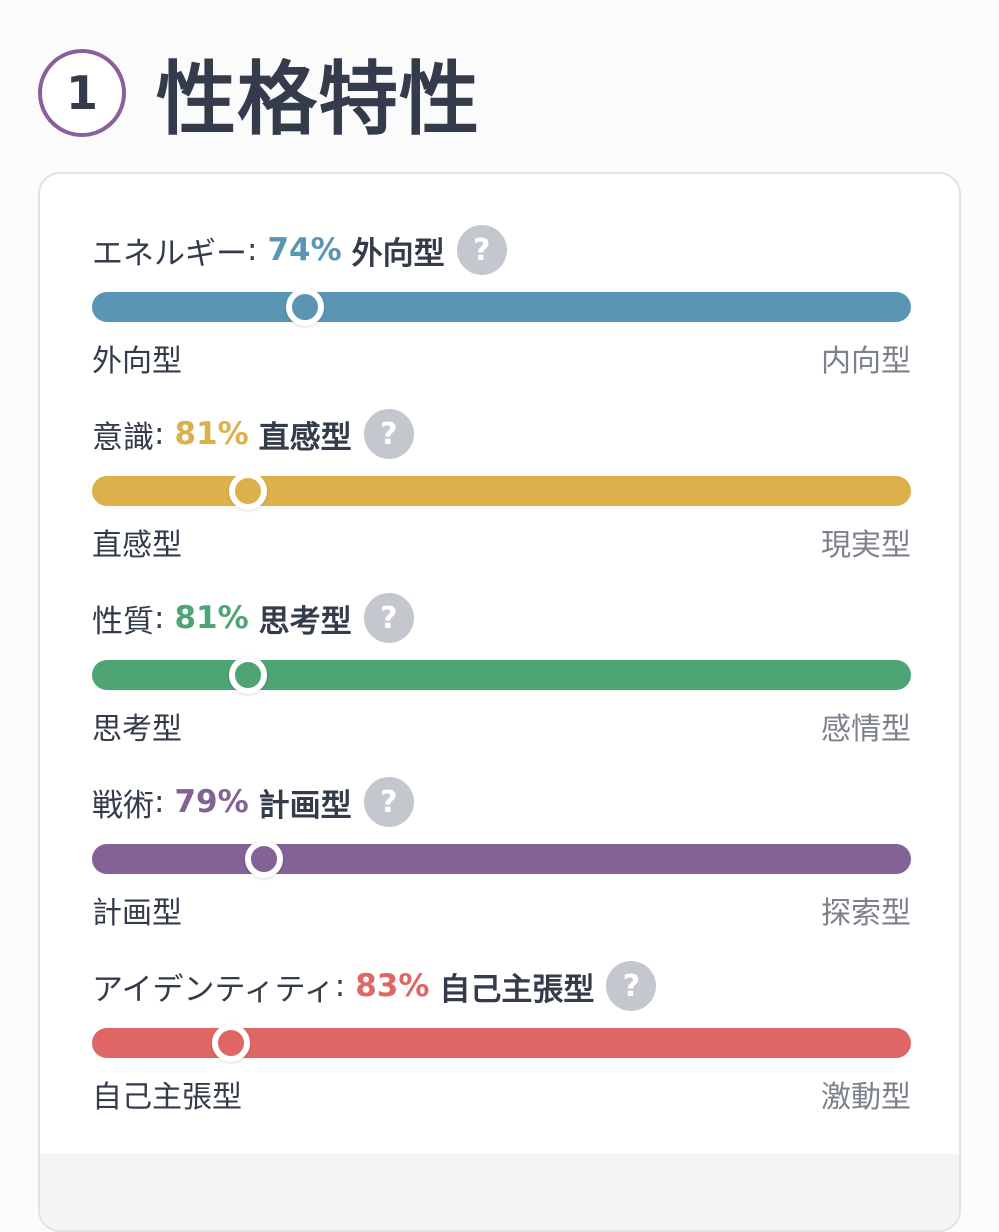 This screenshot has width=999, height=1232. What do you see at coordinates (392, 986) in the screenshot?
I see `trait-percent: 83%` at bounding box center [392, 986].